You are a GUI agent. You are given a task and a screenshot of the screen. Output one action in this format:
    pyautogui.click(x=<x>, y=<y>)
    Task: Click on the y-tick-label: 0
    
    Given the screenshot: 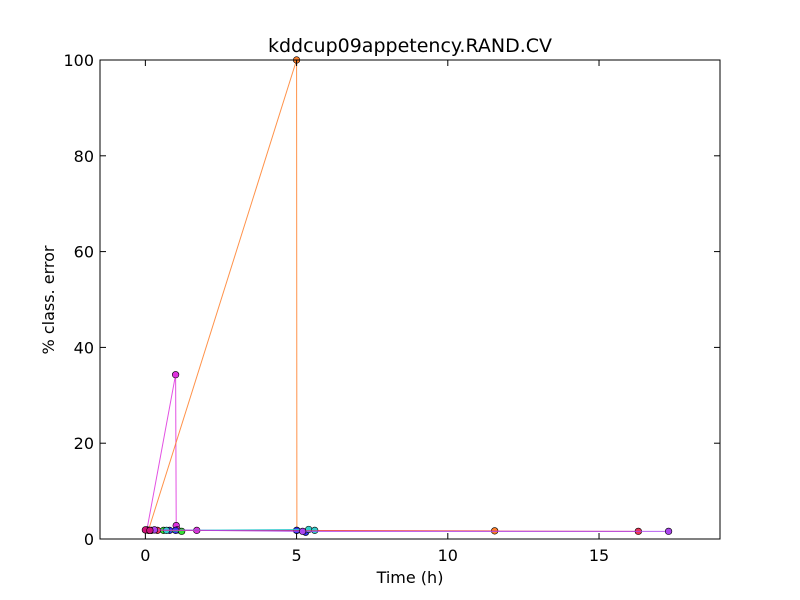 What is the action you would take?
    pyautogui.click(x=89, y=539)
    